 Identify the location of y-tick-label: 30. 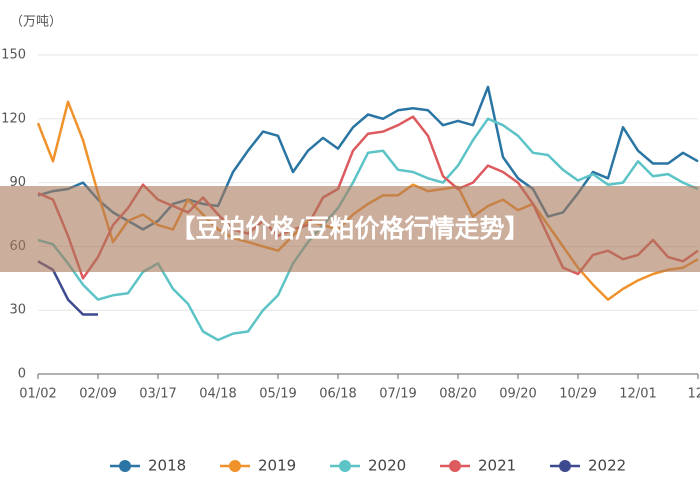
(17, 310).